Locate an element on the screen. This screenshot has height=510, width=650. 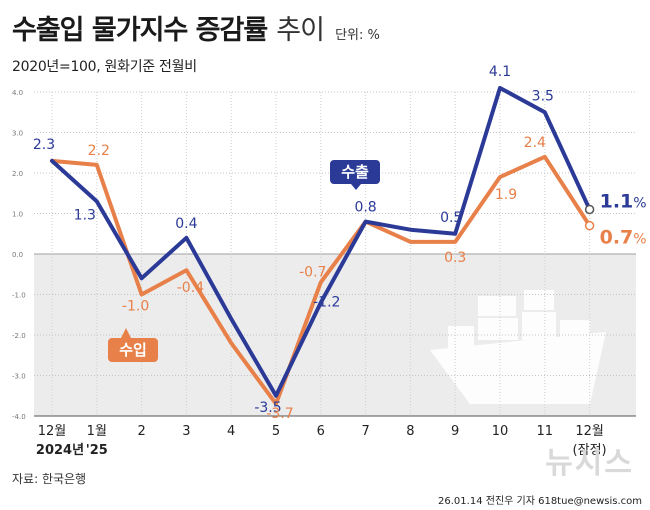
chart-title: 수출입 물가지수 증감률 추이 단위: % is located at coordinates (196, 27).